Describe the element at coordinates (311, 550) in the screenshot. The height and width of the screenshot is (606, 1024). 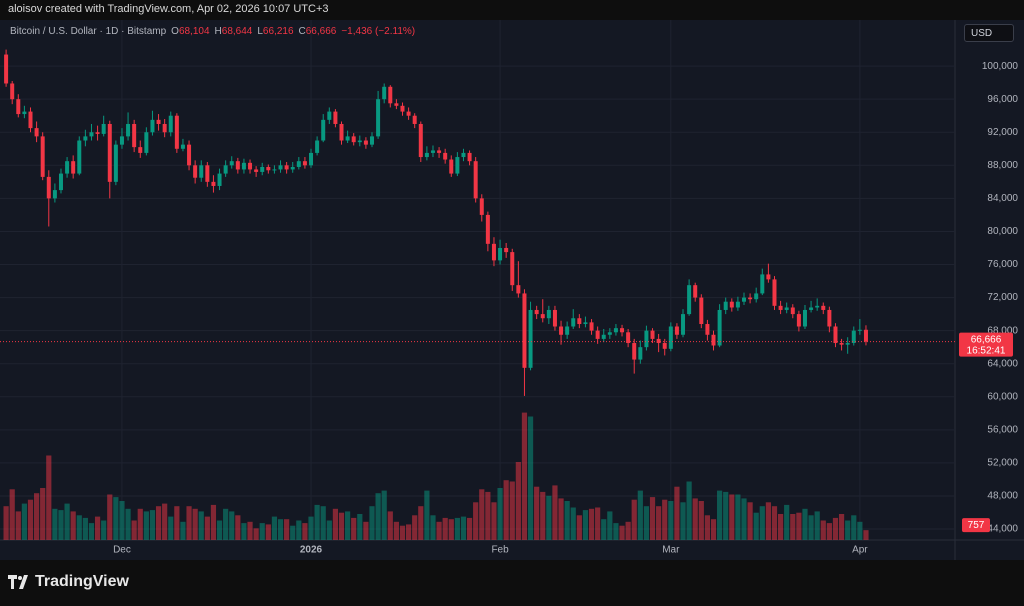
I see `x-tick-label: 2026` at that location.